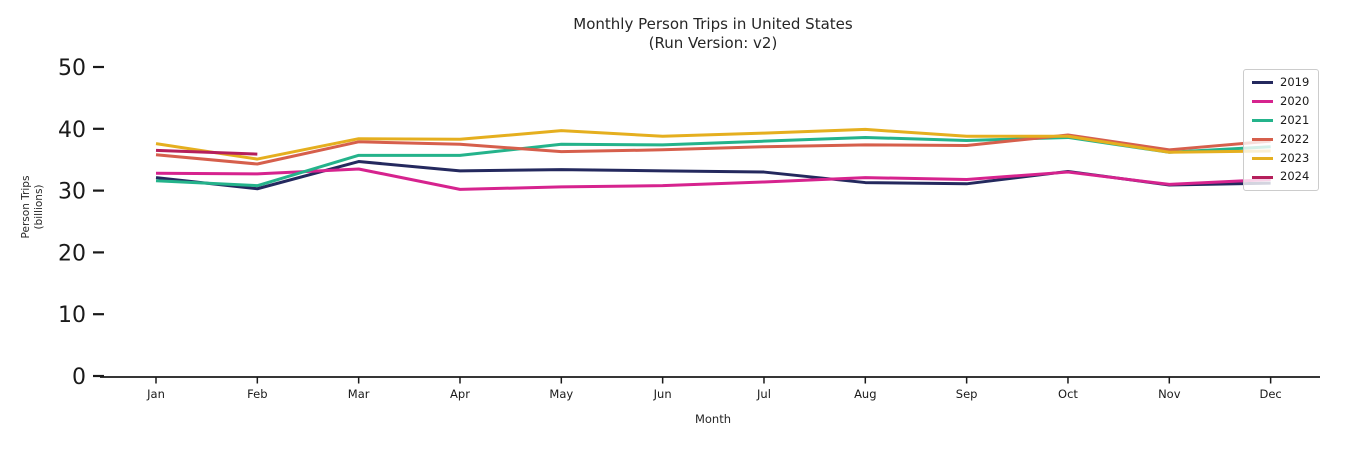 The height and width of the screenshot is (450, 1350). I want to click on y-tick-label: 20, so click(72, 253).